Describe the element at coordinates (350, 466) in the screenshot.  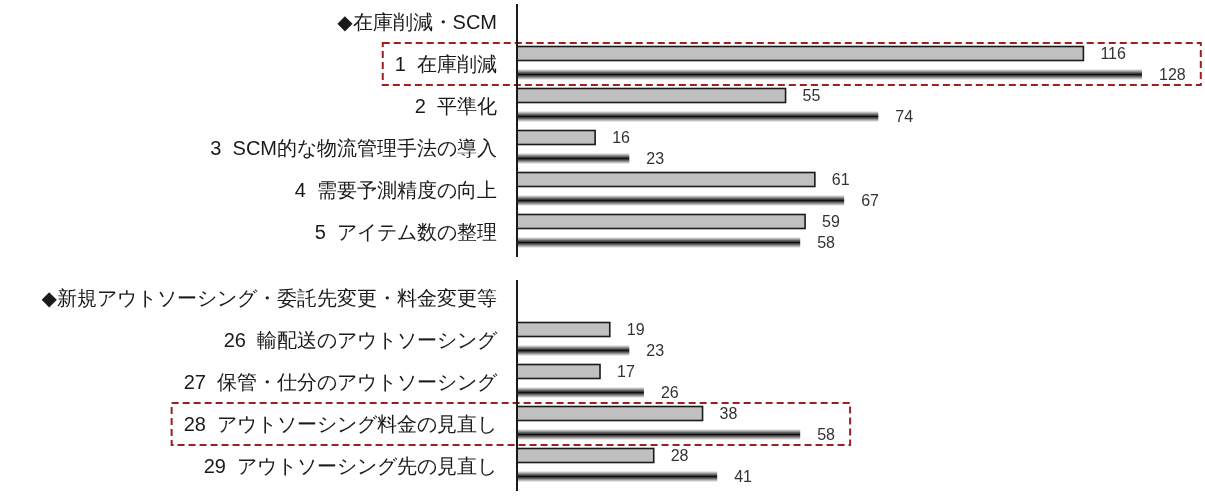
I see `y-tick-label: 29 アウトソーシング先の見直し` at that location.